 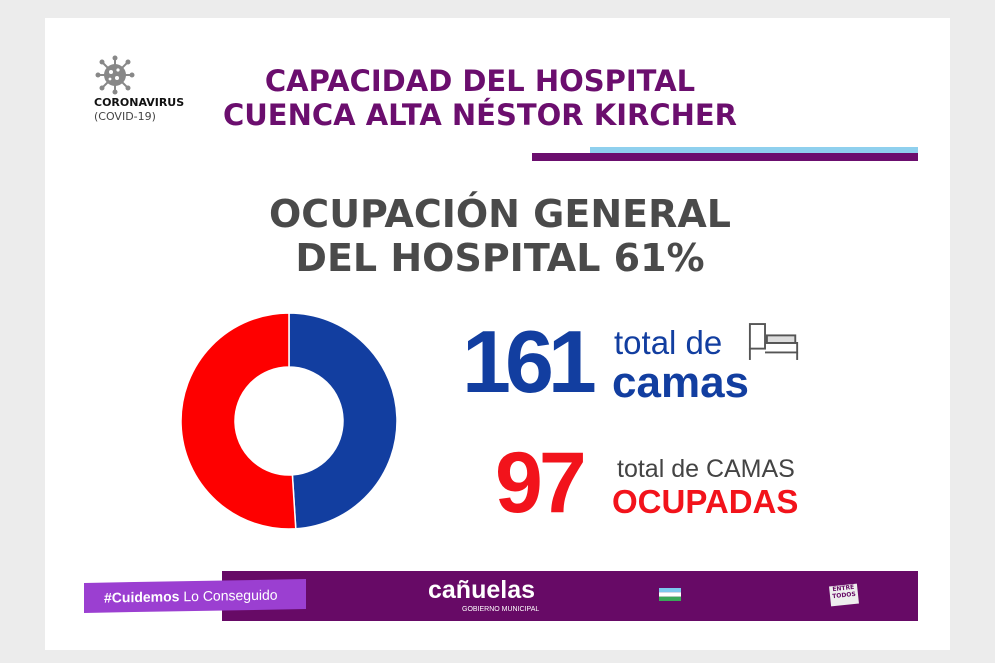 I want to click on hashtag-rest: Lo Conseguido, so click(x=230, y=595).